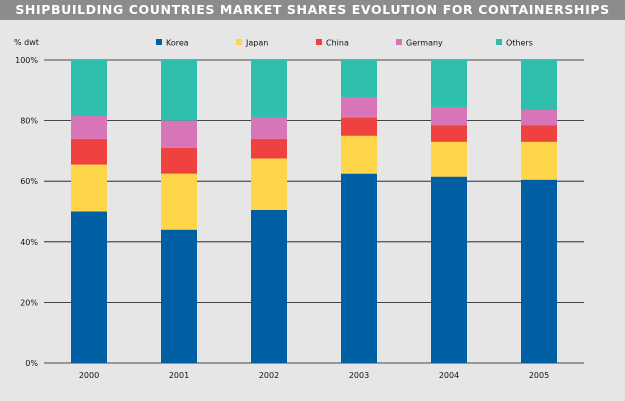 The width and height of the screenshot is (625, 401). Describe the element at coordinates (519, 43) in the screenshot. I see `legend-label-others: Others` at that location.